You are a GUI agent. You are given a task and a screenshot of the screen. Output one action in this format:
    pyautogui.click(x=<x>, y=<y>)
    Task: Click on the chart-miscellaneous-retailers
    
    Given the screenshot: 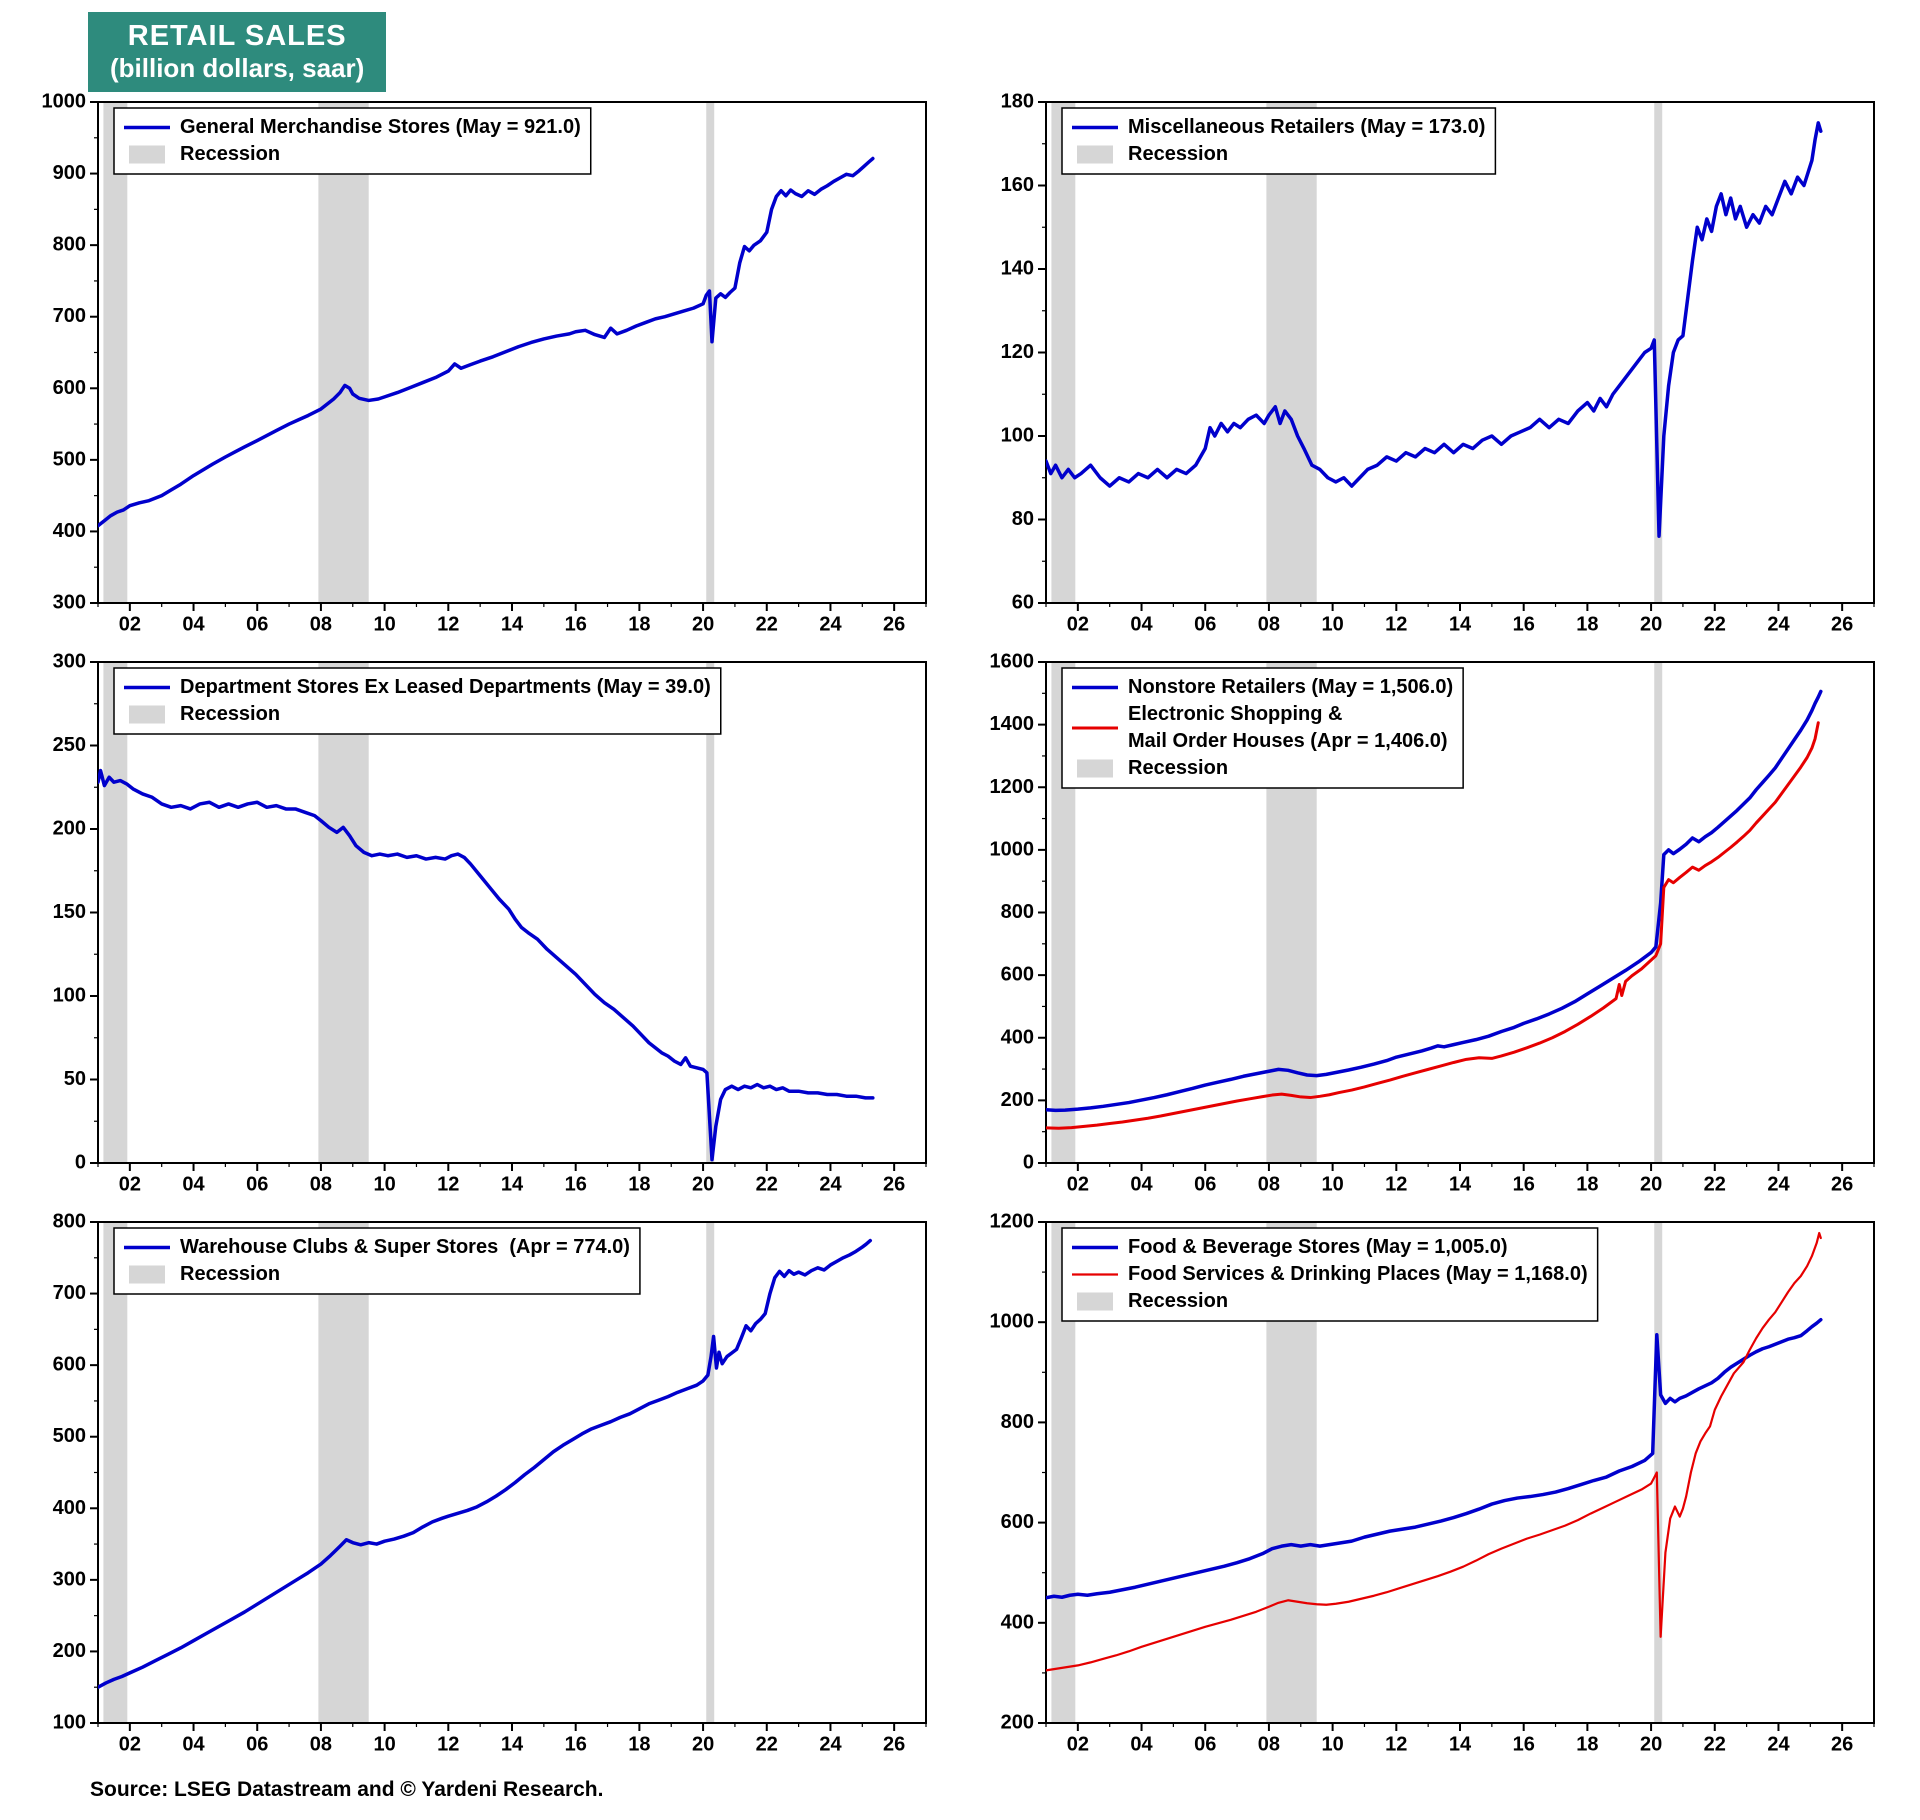 What is the action you would take?
    pyautogui.click(x=1431, y=367)
    